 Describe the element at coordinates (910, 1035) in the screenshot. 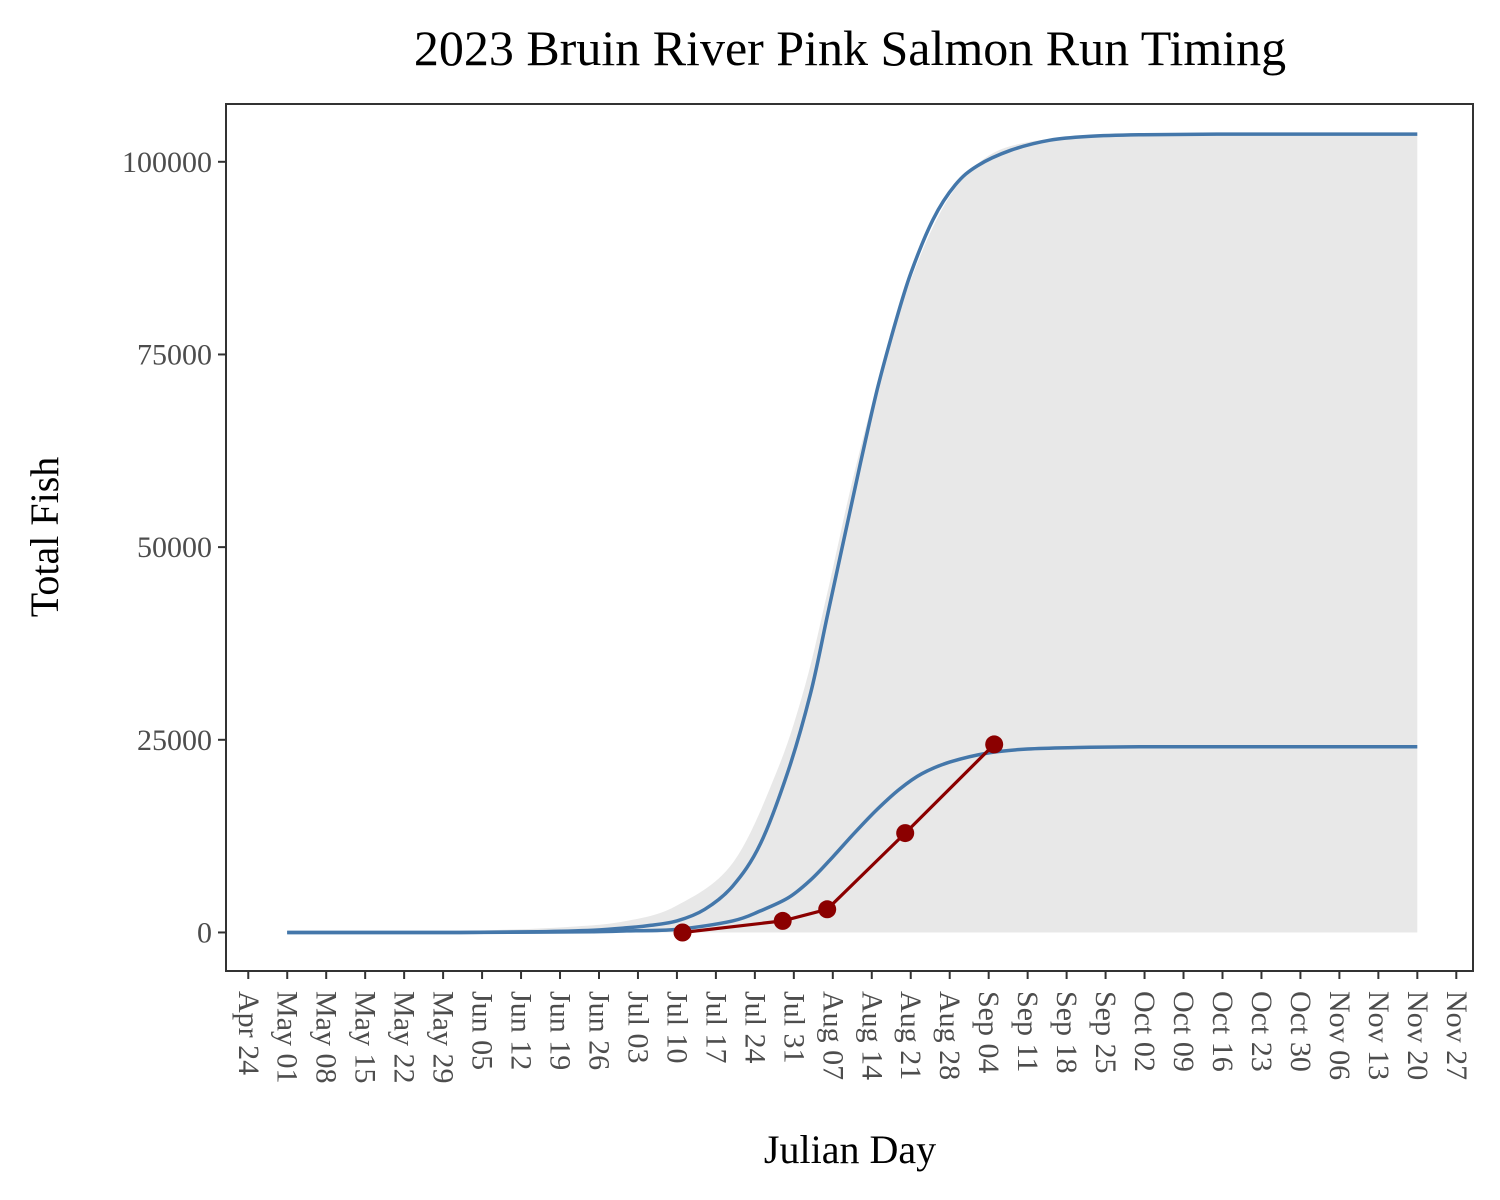

I see `x-tick-label: Aug 21` at that location.